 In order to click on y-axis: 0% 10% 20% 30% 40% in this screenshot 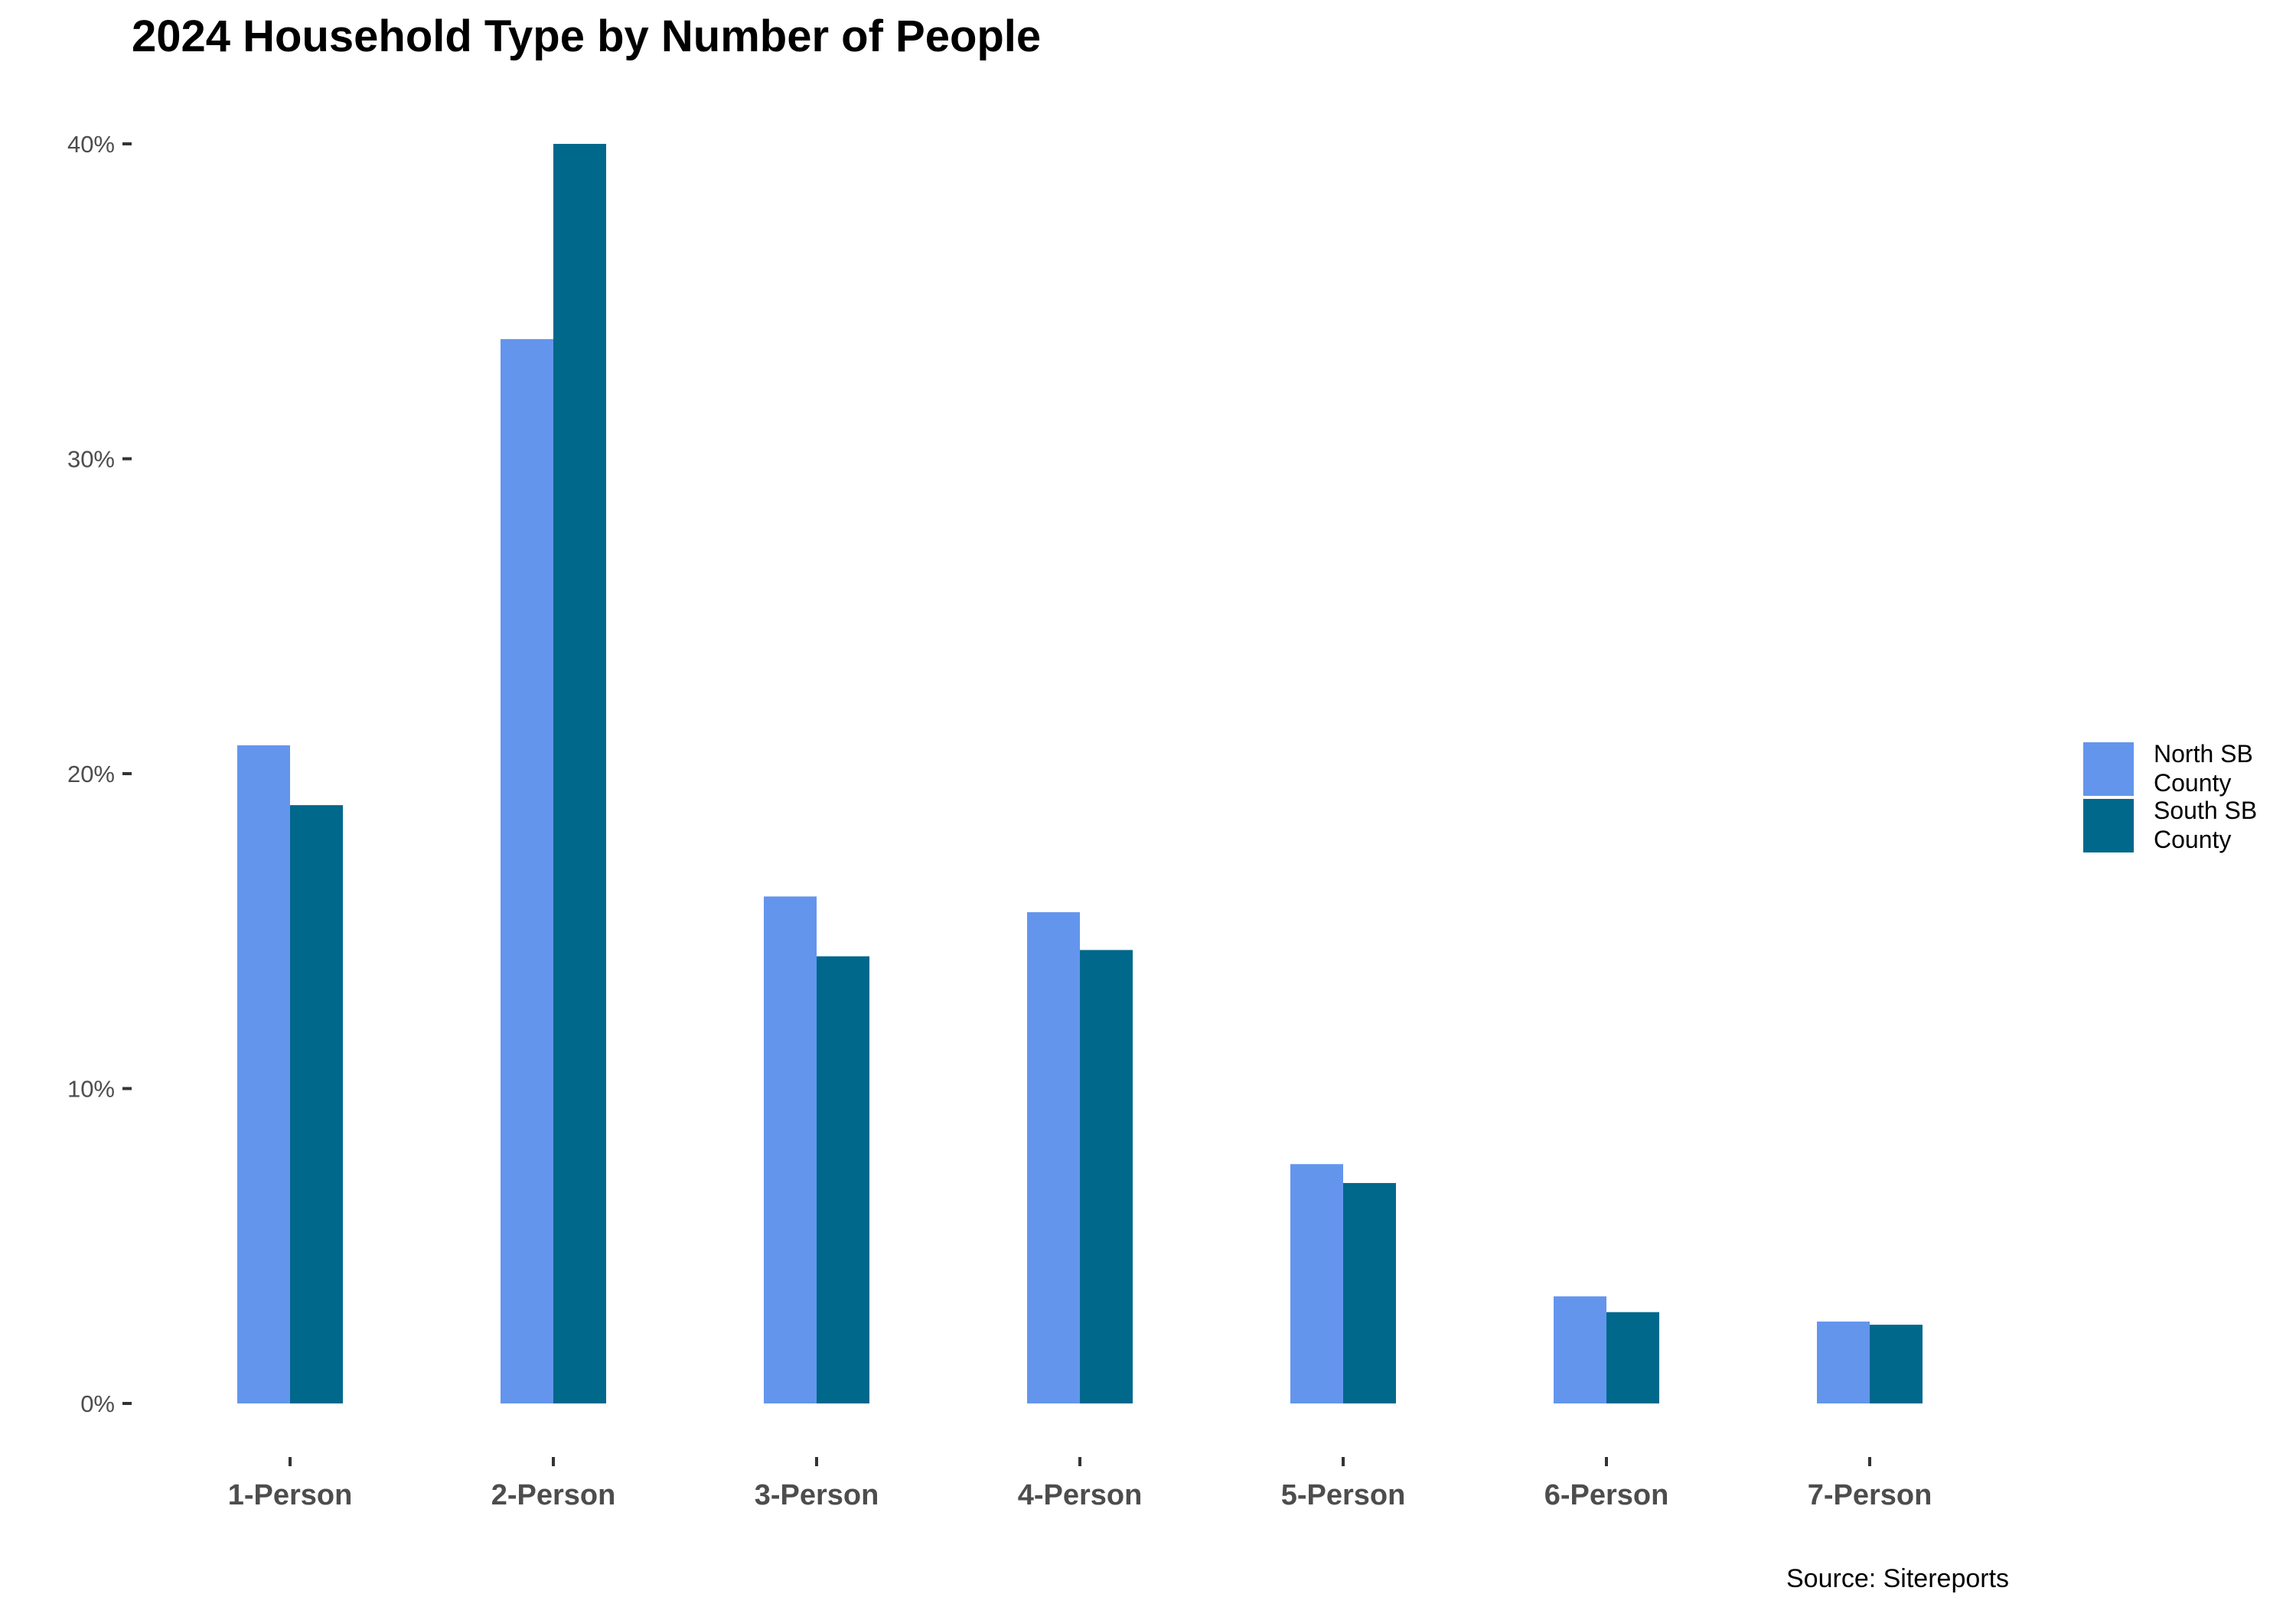, I will do `click(99, 774)`.